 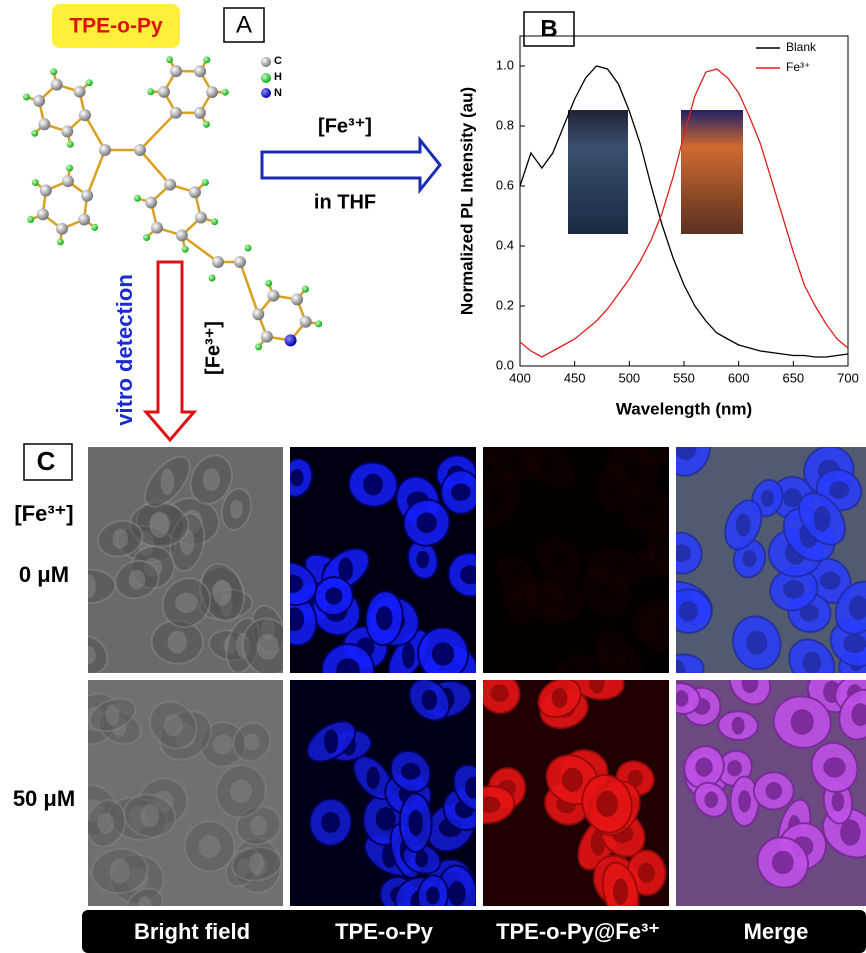 What do you see at coordinates (548, 28) in the screenshot?
I see `panel-label: B` at bounding box center [548, 28].